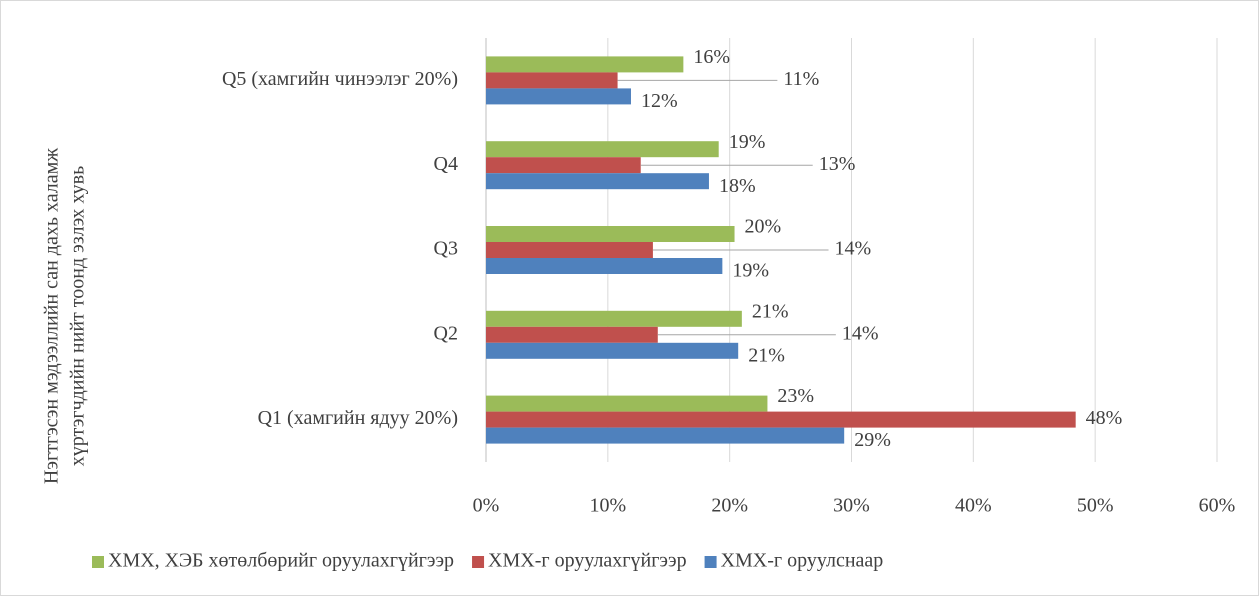  I want to click on y-tick-label: Q2, so click(446, 333).